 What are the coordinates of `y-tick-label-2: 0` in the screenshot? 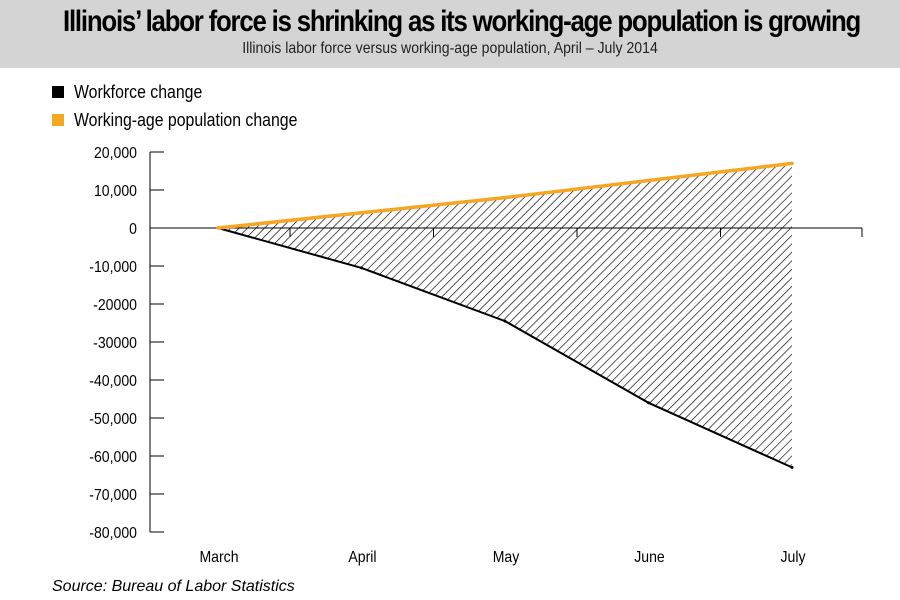 It's located at (133, 229).